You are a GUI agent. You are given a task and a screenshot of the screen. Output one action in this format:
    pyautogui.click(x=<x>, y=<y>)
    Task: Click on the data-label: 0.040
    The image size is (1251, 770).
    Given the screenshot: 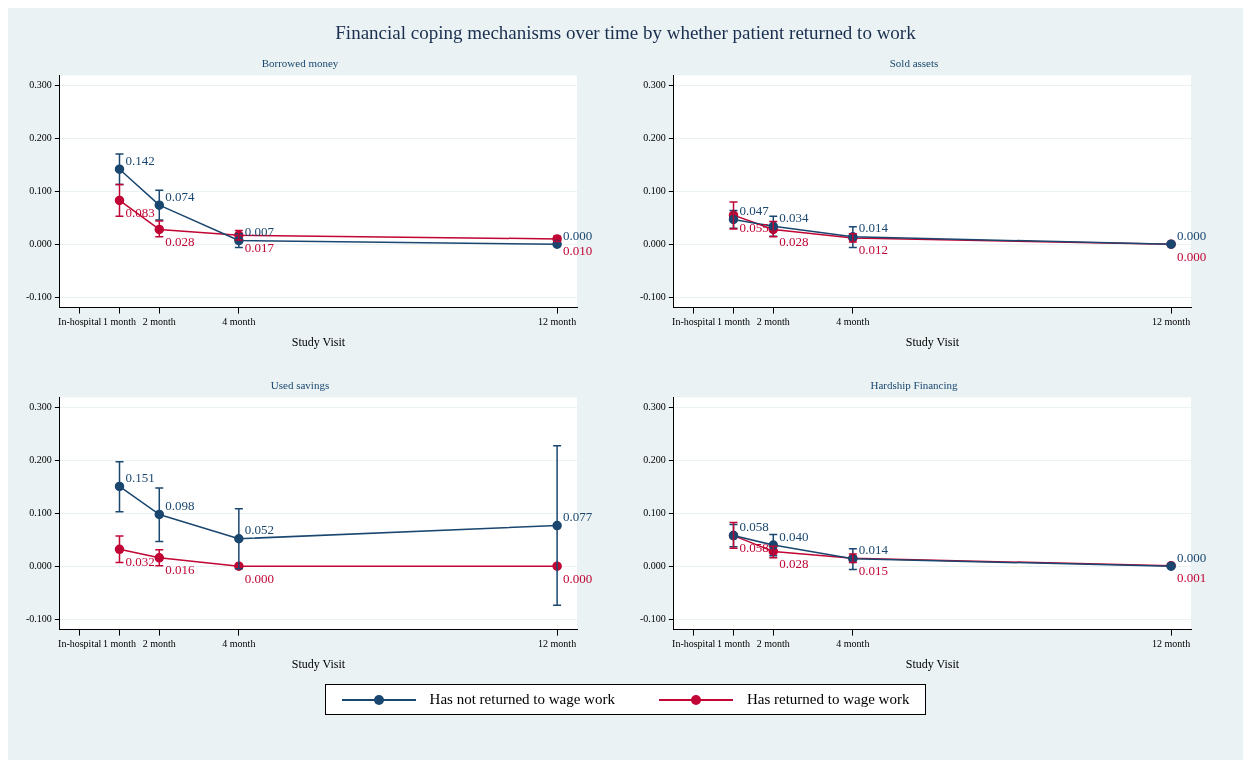 What is the action you would take?
    pyautogui.click(x=793, y=536)
    